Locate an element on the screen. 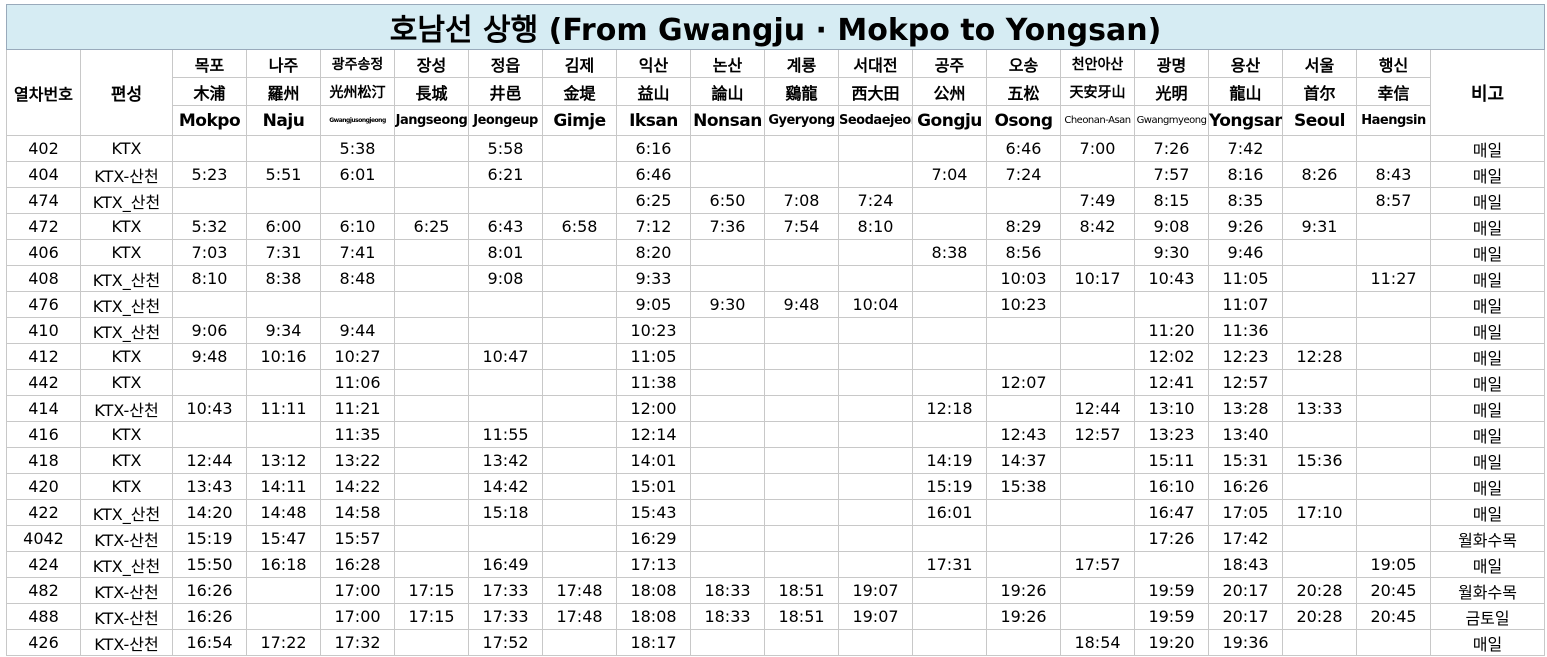 The width and height of the screenshot is (1547, 657). departure-time: 20:45 is located at coordinates (1393, 616).